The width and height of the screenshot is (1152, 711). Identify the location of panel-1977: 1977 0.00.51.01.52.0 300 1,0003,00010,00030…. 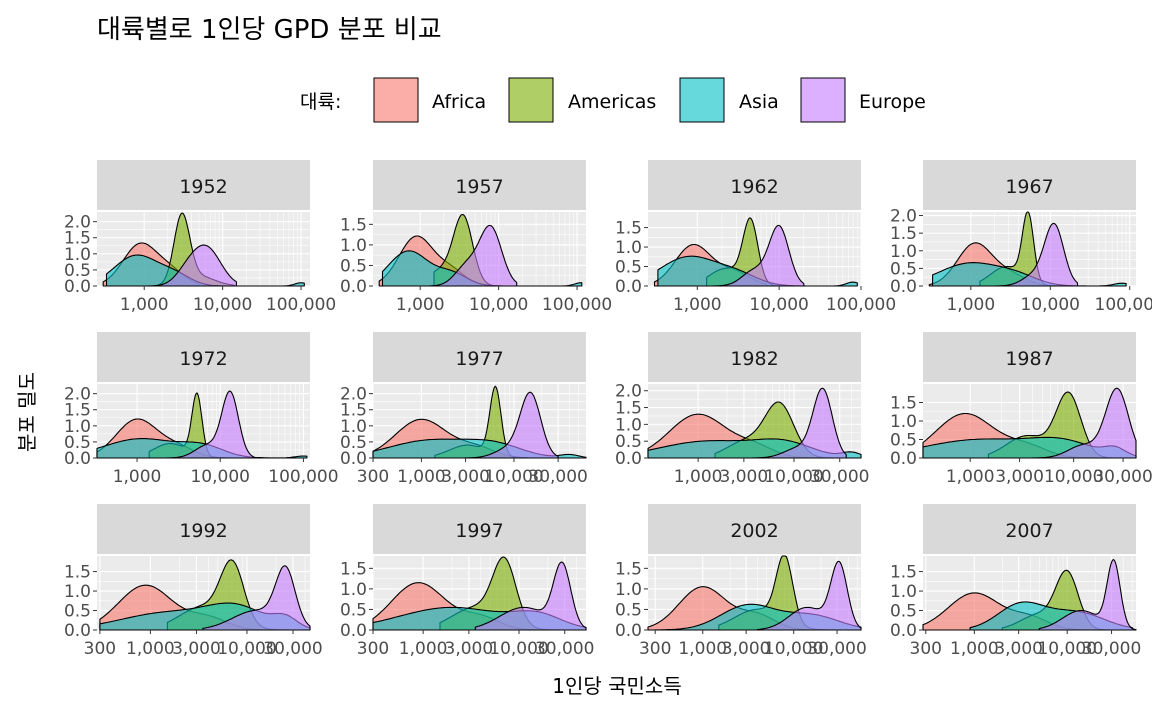
(464, 409).